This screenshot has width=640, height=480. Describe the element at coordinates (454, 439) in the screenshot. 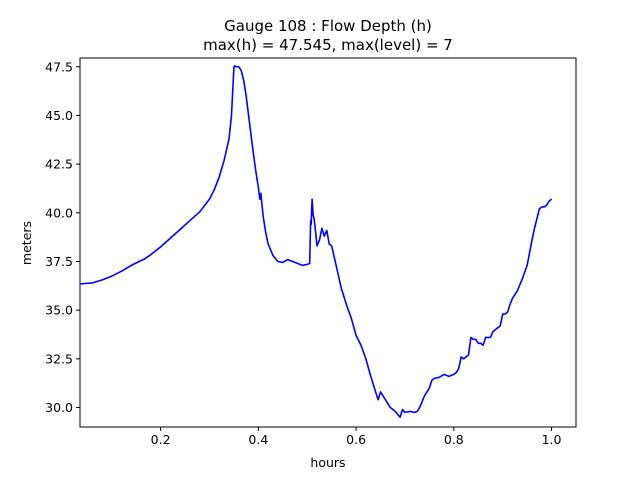

I see `x-tick-label: 0.8` at that location.